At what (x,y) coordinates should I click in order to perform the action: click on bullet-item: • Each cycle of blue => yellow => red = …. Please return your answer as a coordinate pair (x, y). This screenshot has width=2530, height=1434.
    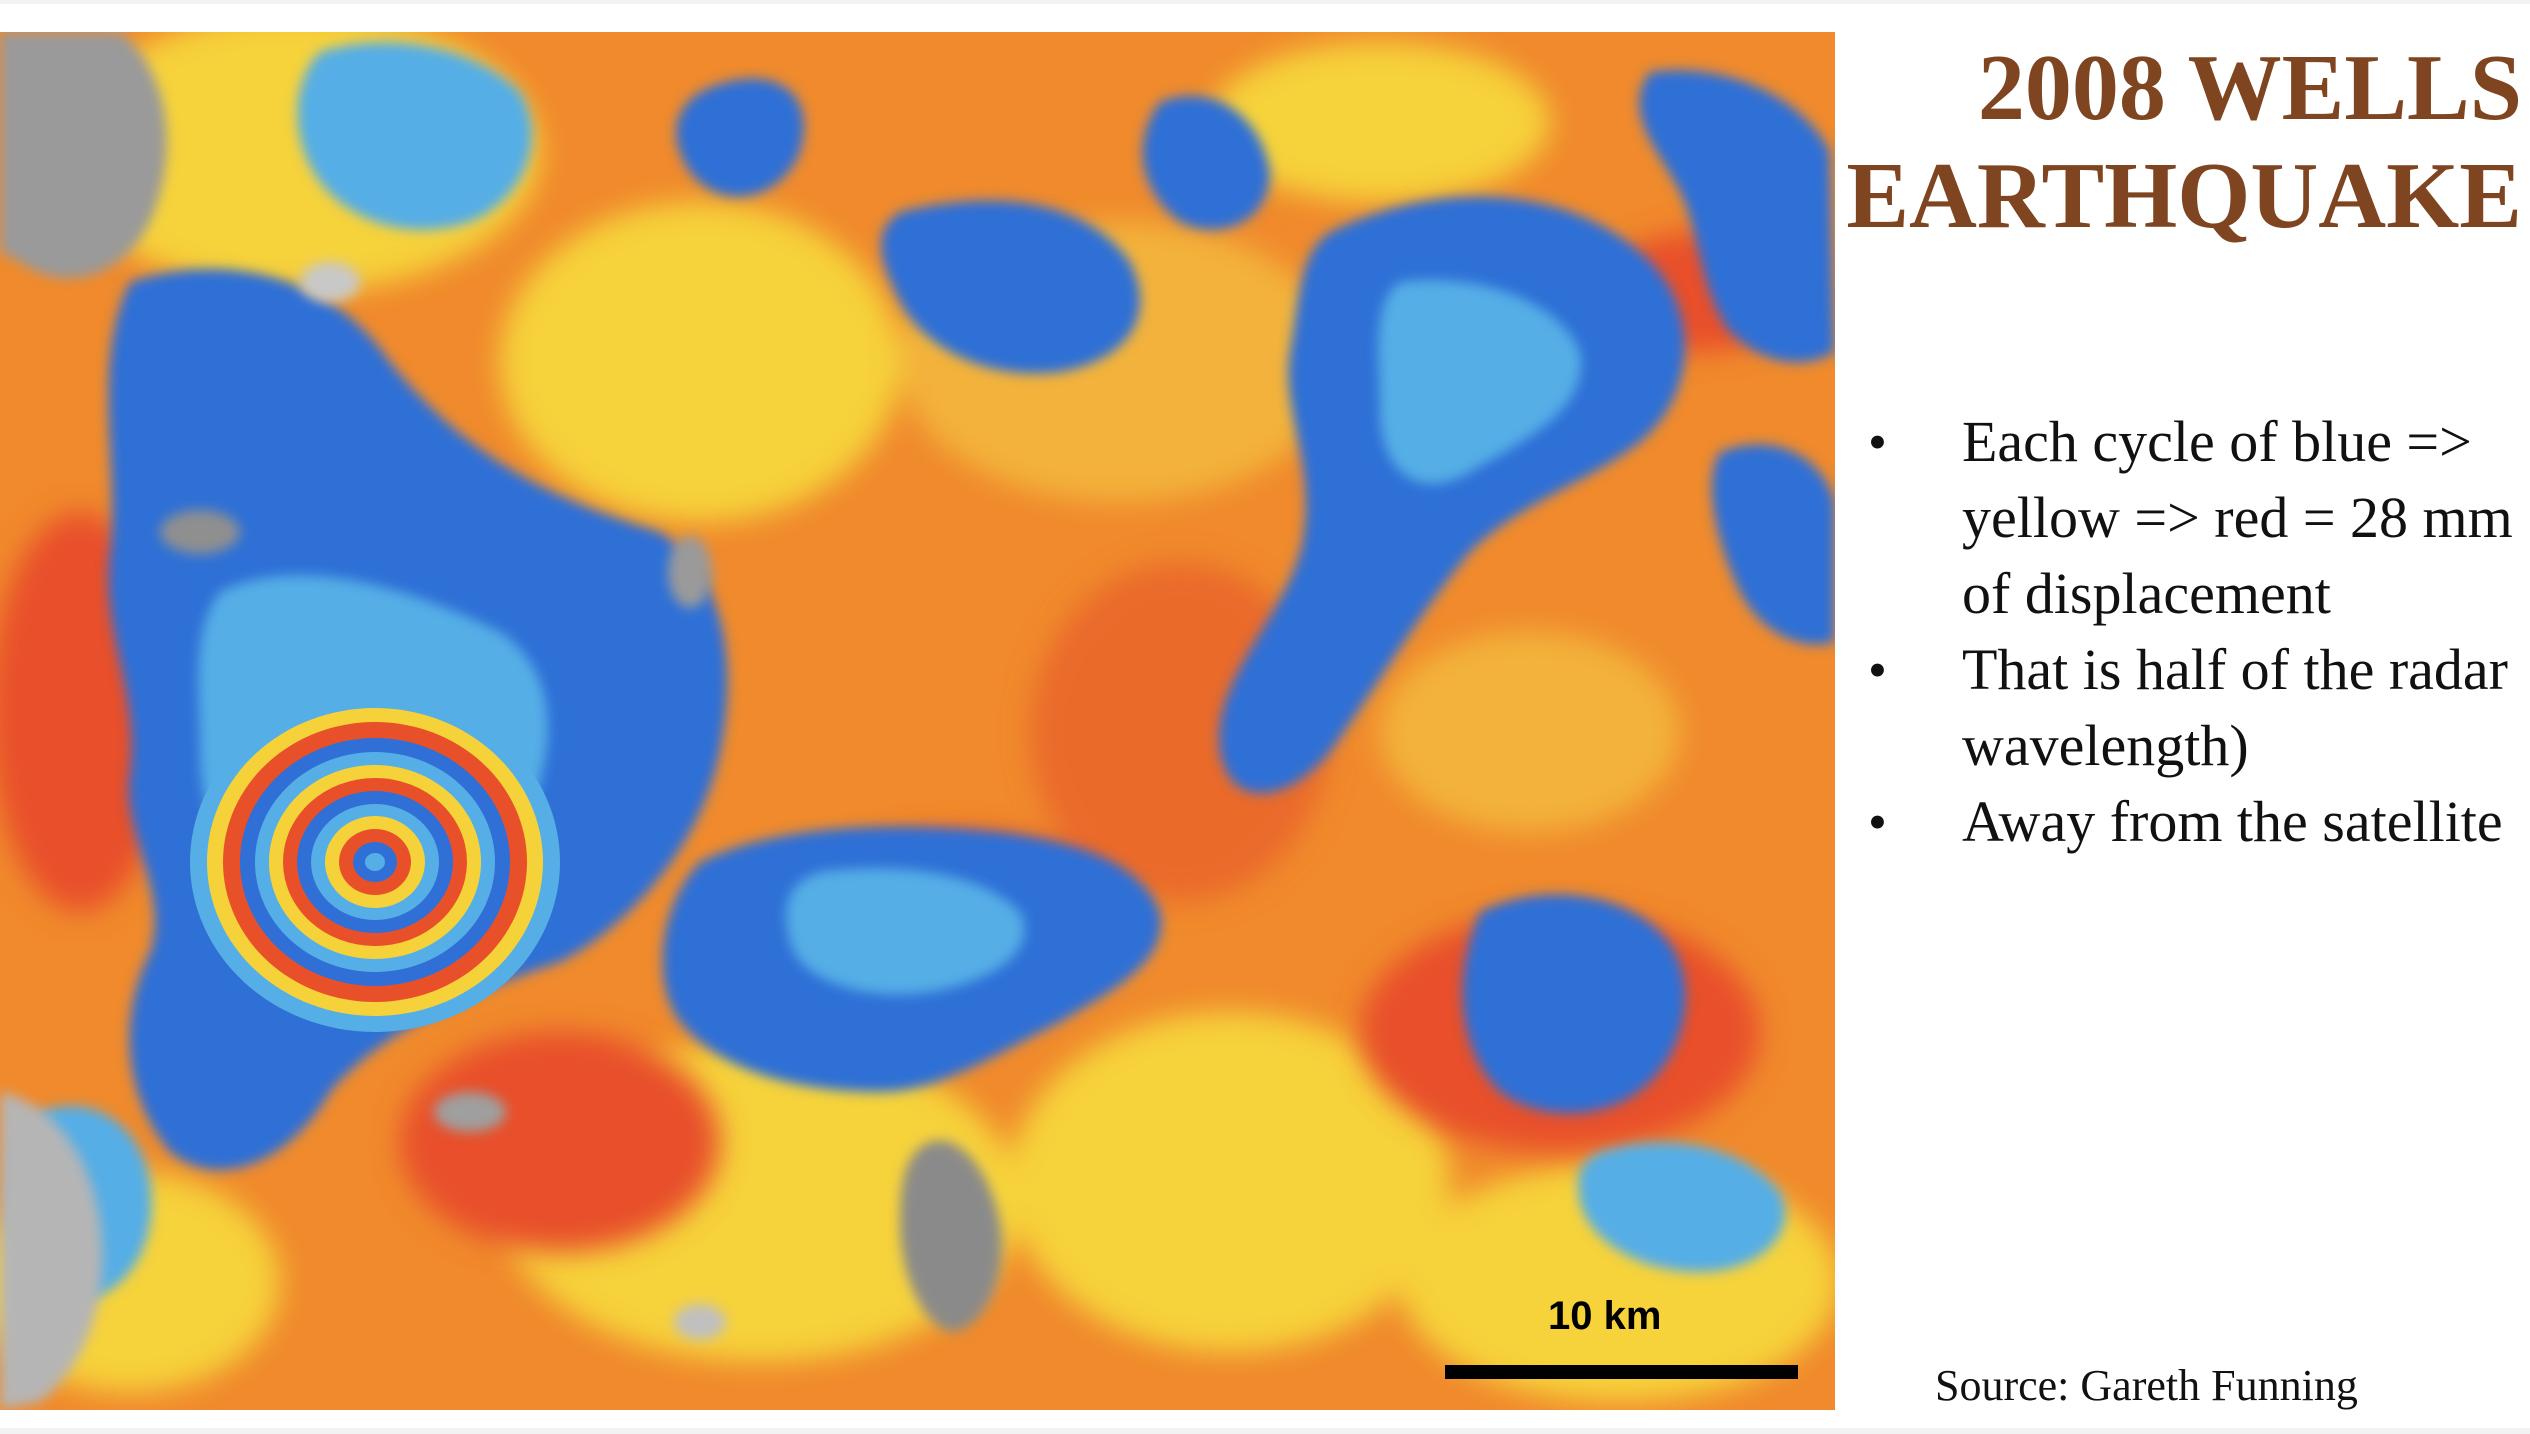
    Looking at the image, I should click on (2190, 518).